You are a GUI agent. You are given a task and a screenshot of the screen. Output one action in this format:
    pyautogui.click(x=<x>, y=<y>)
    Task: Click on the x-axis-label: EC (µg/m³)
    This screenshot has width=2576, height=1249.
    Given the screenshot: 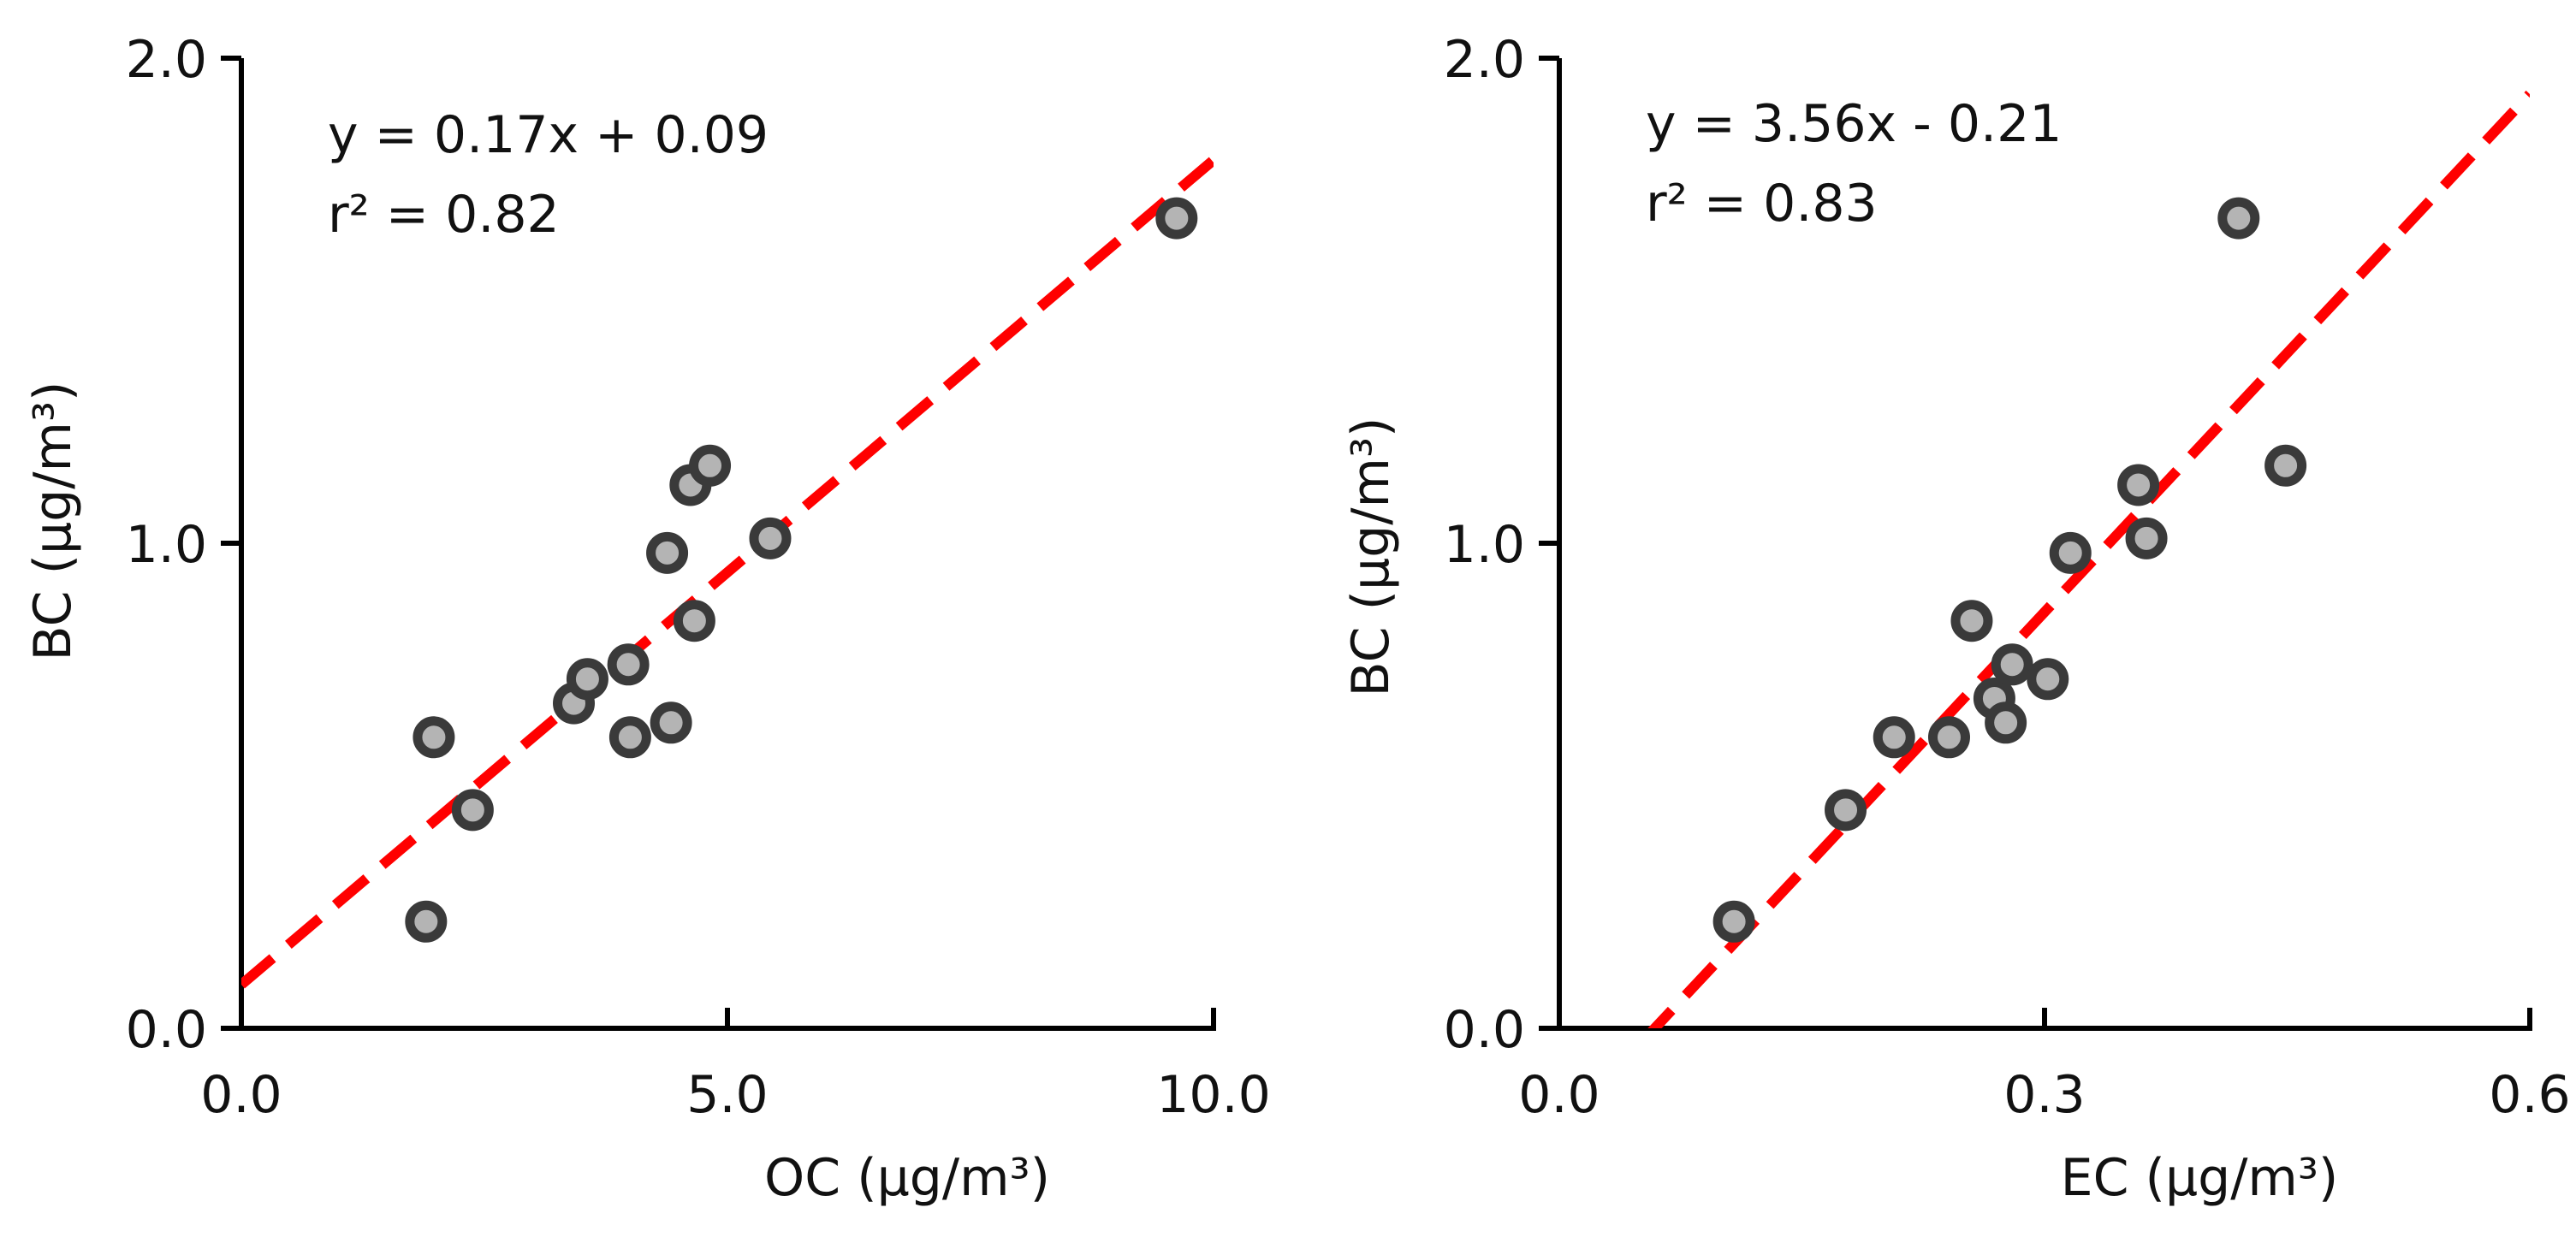 What is the action you would take?
    pyautogui.click(x=2200, y=1178)
    